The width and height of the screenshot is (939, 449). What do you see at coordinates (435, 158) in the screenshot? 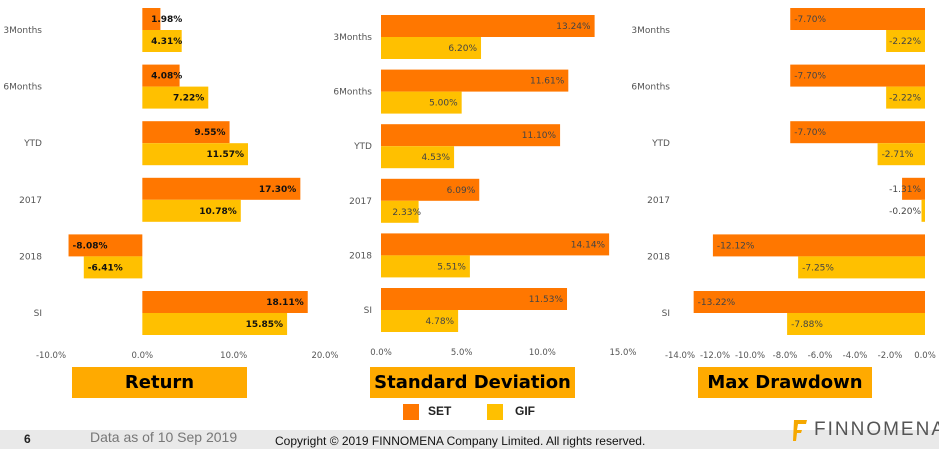
I see `std-dev-data-label: 4.53%` at bounding box center [435, 158].